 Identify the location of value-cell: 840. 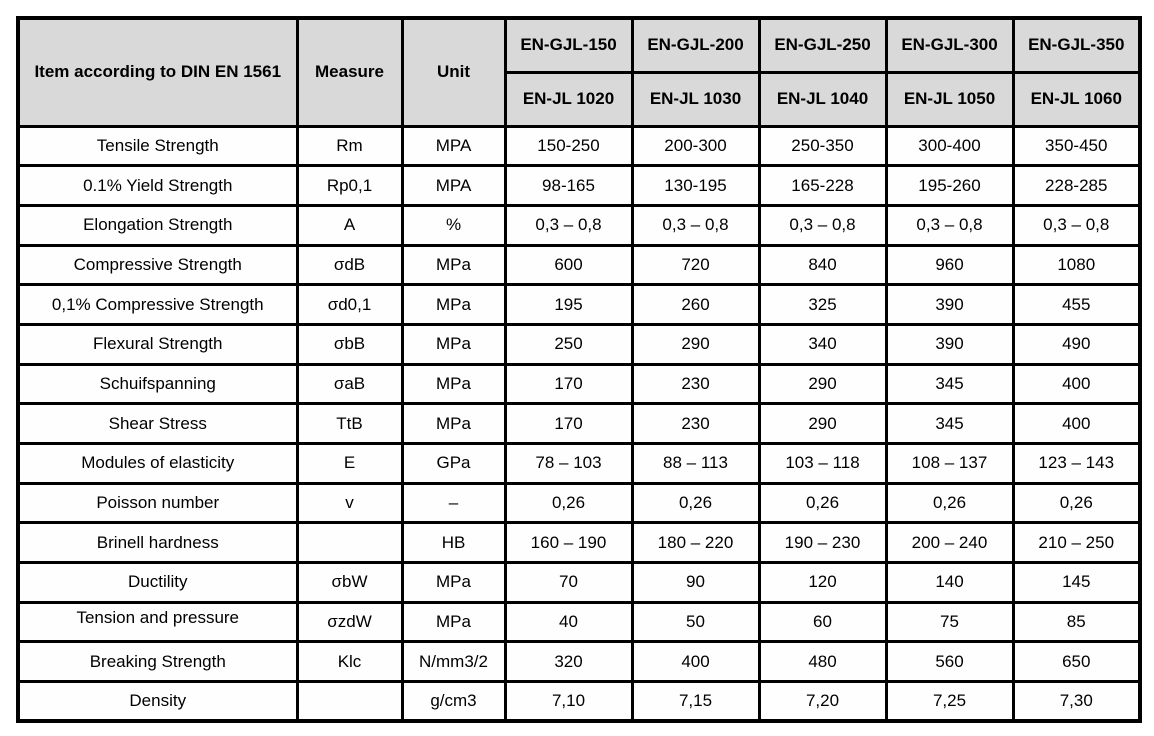
(822, 265).